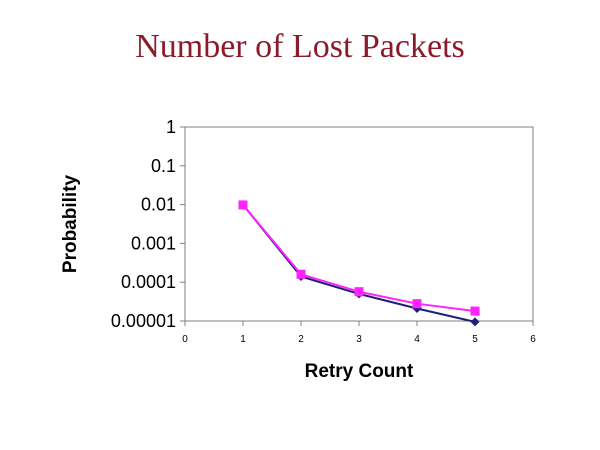  I want to click on y-tick-label: 0.0001, so click(148, 282).